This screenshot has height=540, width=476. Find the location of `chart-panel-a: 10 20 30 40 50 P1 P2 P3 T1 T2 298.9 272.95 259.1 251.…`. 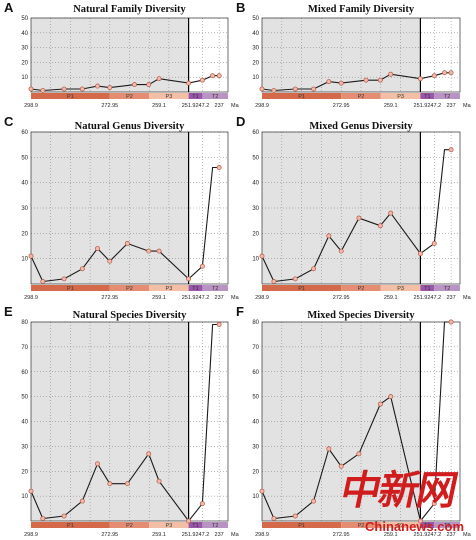

chart-panel-a: 10 20 30 40 50 P1 P2 P3 T1 T2 298.9 272.95 259.1 251.… is located at coordinates (122, 54).